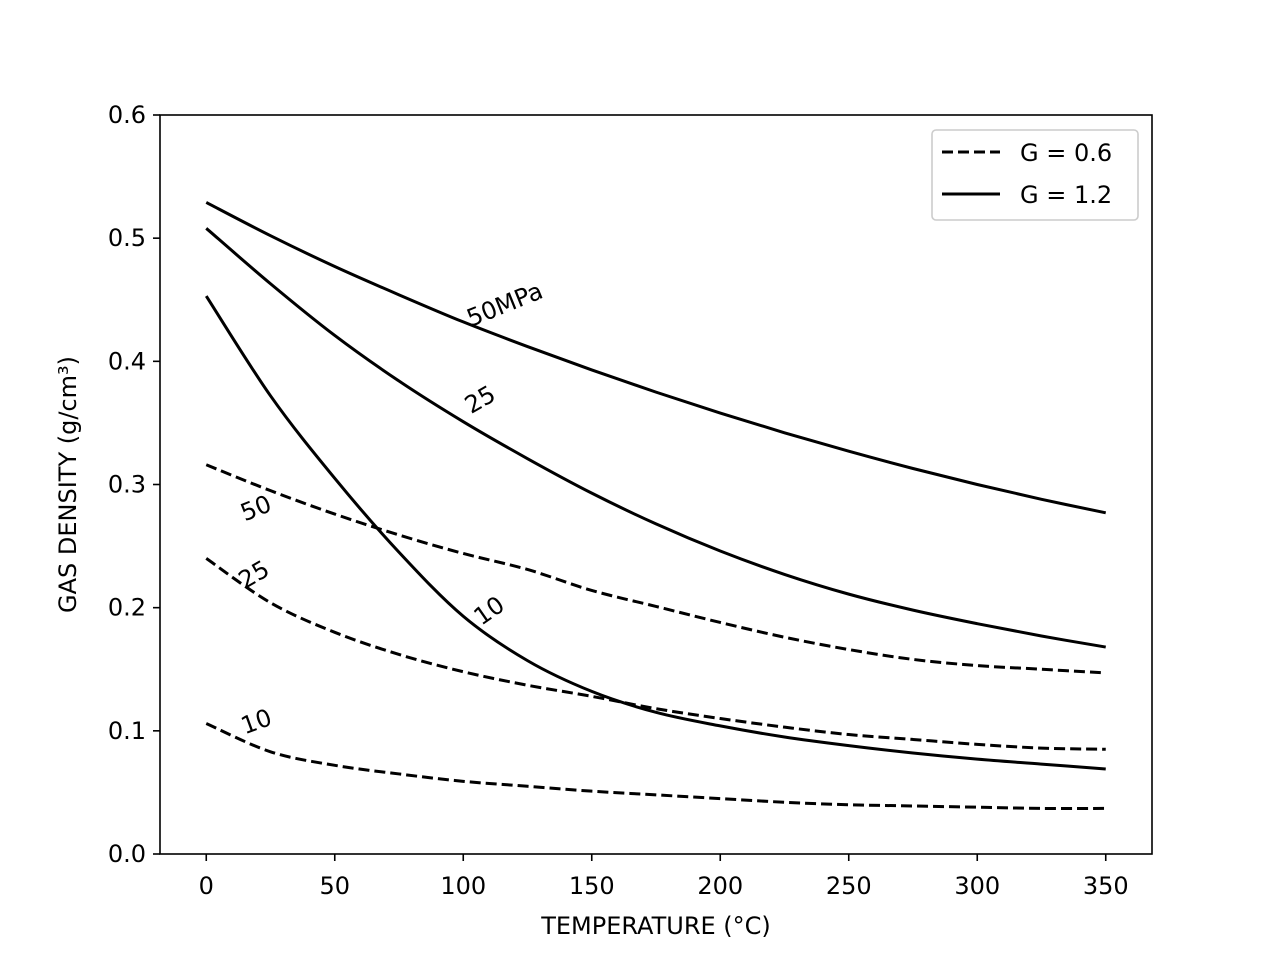 Image resolution: width=1280 pixels, height=960 pixels. Describe the element at coordinates (655, 926) in the screenshot. I see `x-axis-label: TEMPERATURE (°C)` at that location.